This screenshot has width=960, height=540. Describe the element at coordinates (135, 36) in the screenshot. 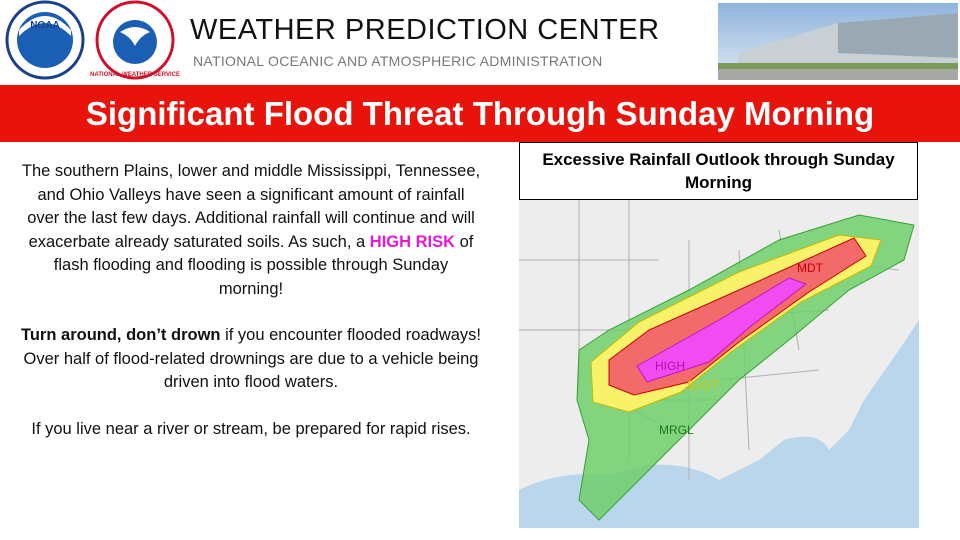

I see `nws-cloud` at that location.